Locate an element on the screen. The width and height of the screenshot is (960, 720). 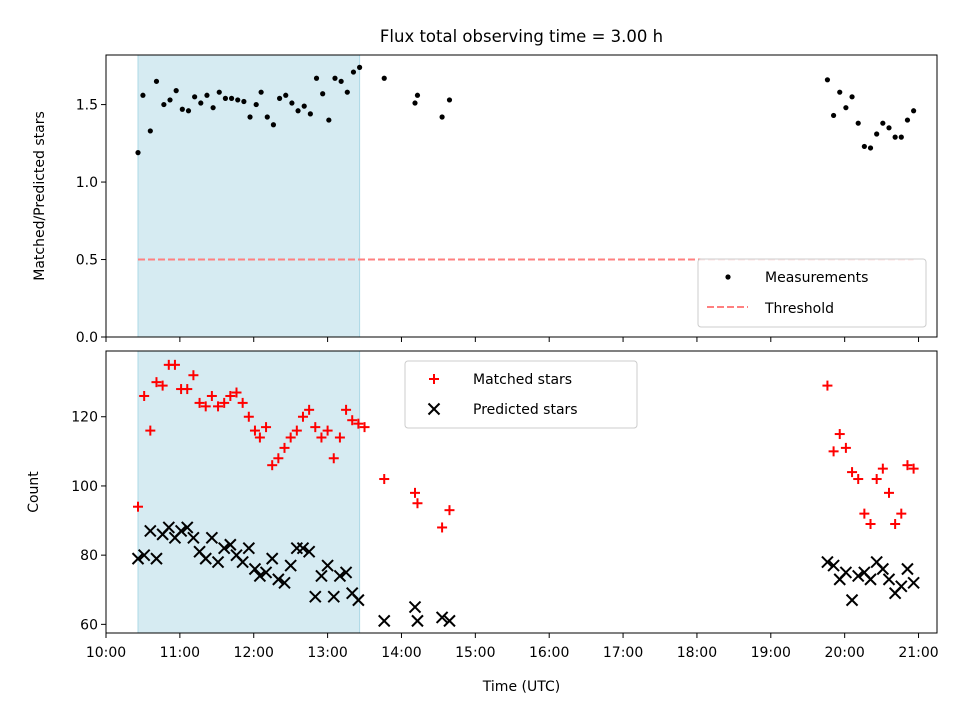
top-y-tick-label: 0.5 is located at coordinates (87, 261).